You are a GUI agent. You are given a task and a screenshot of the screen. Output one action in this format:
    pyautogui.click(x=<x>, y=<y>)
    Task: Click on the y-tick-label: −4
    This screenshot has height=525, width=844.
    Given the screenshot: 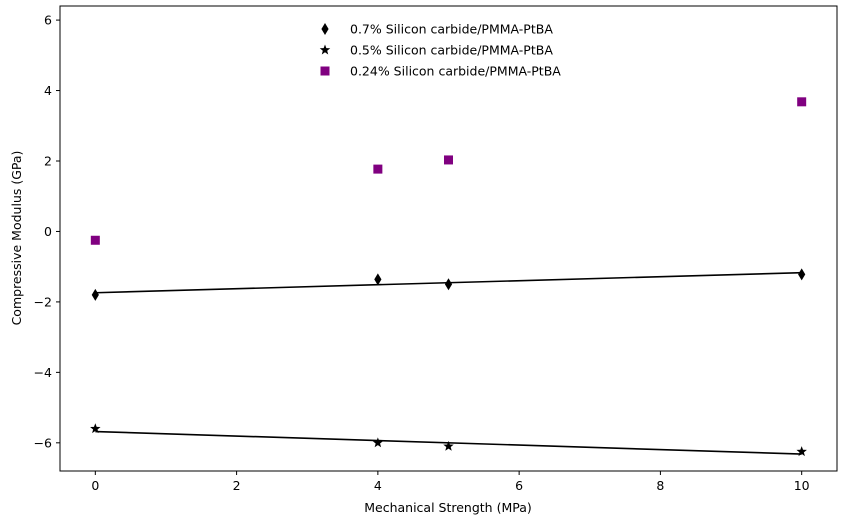 What is the action you would take?
    pyautogui.click(x=43, y=372)
    